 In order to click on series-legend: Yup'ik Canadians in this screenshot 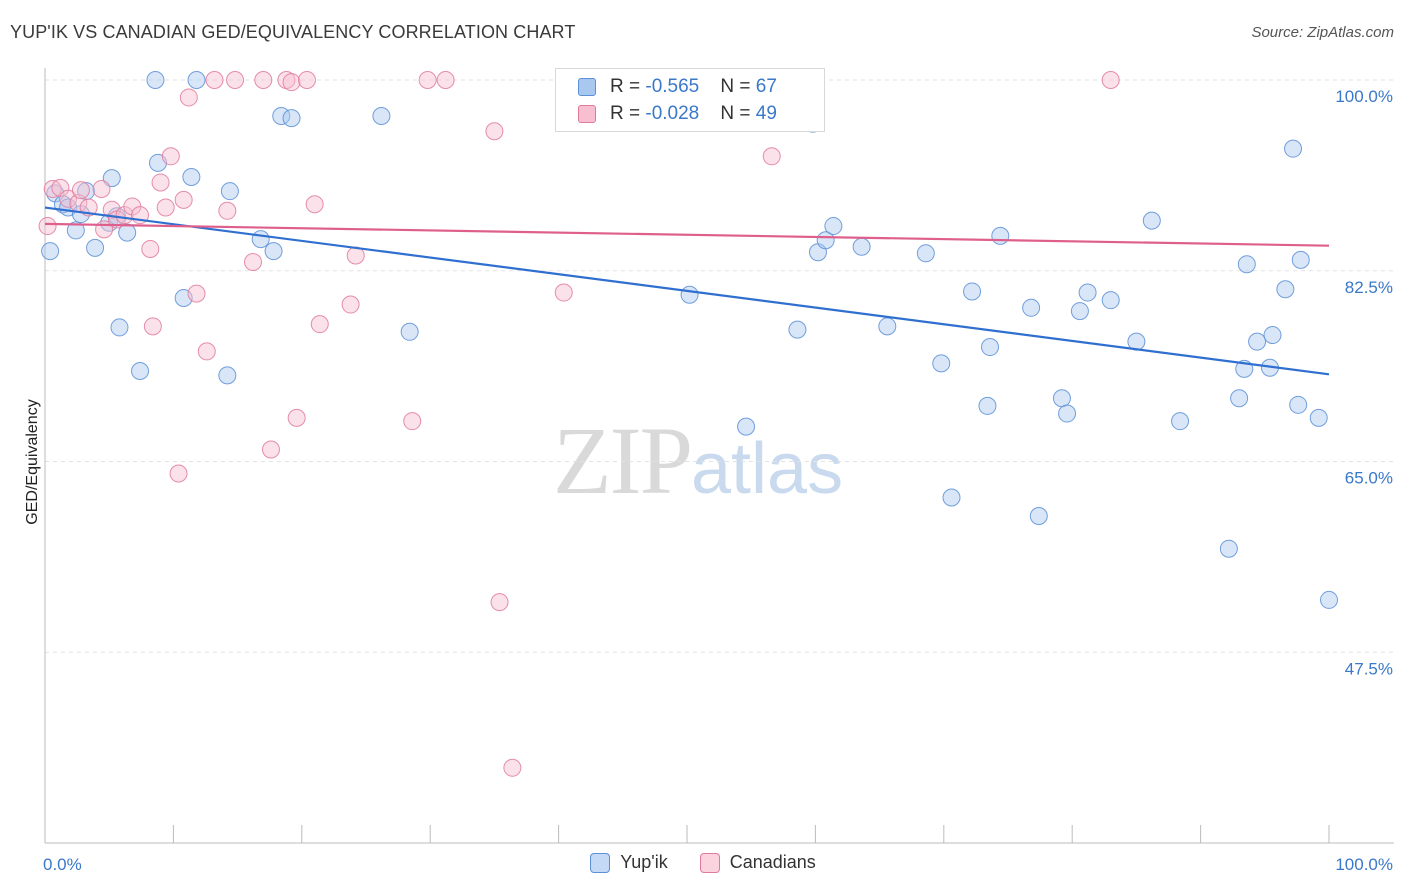, I will do `click(703, 862)`.